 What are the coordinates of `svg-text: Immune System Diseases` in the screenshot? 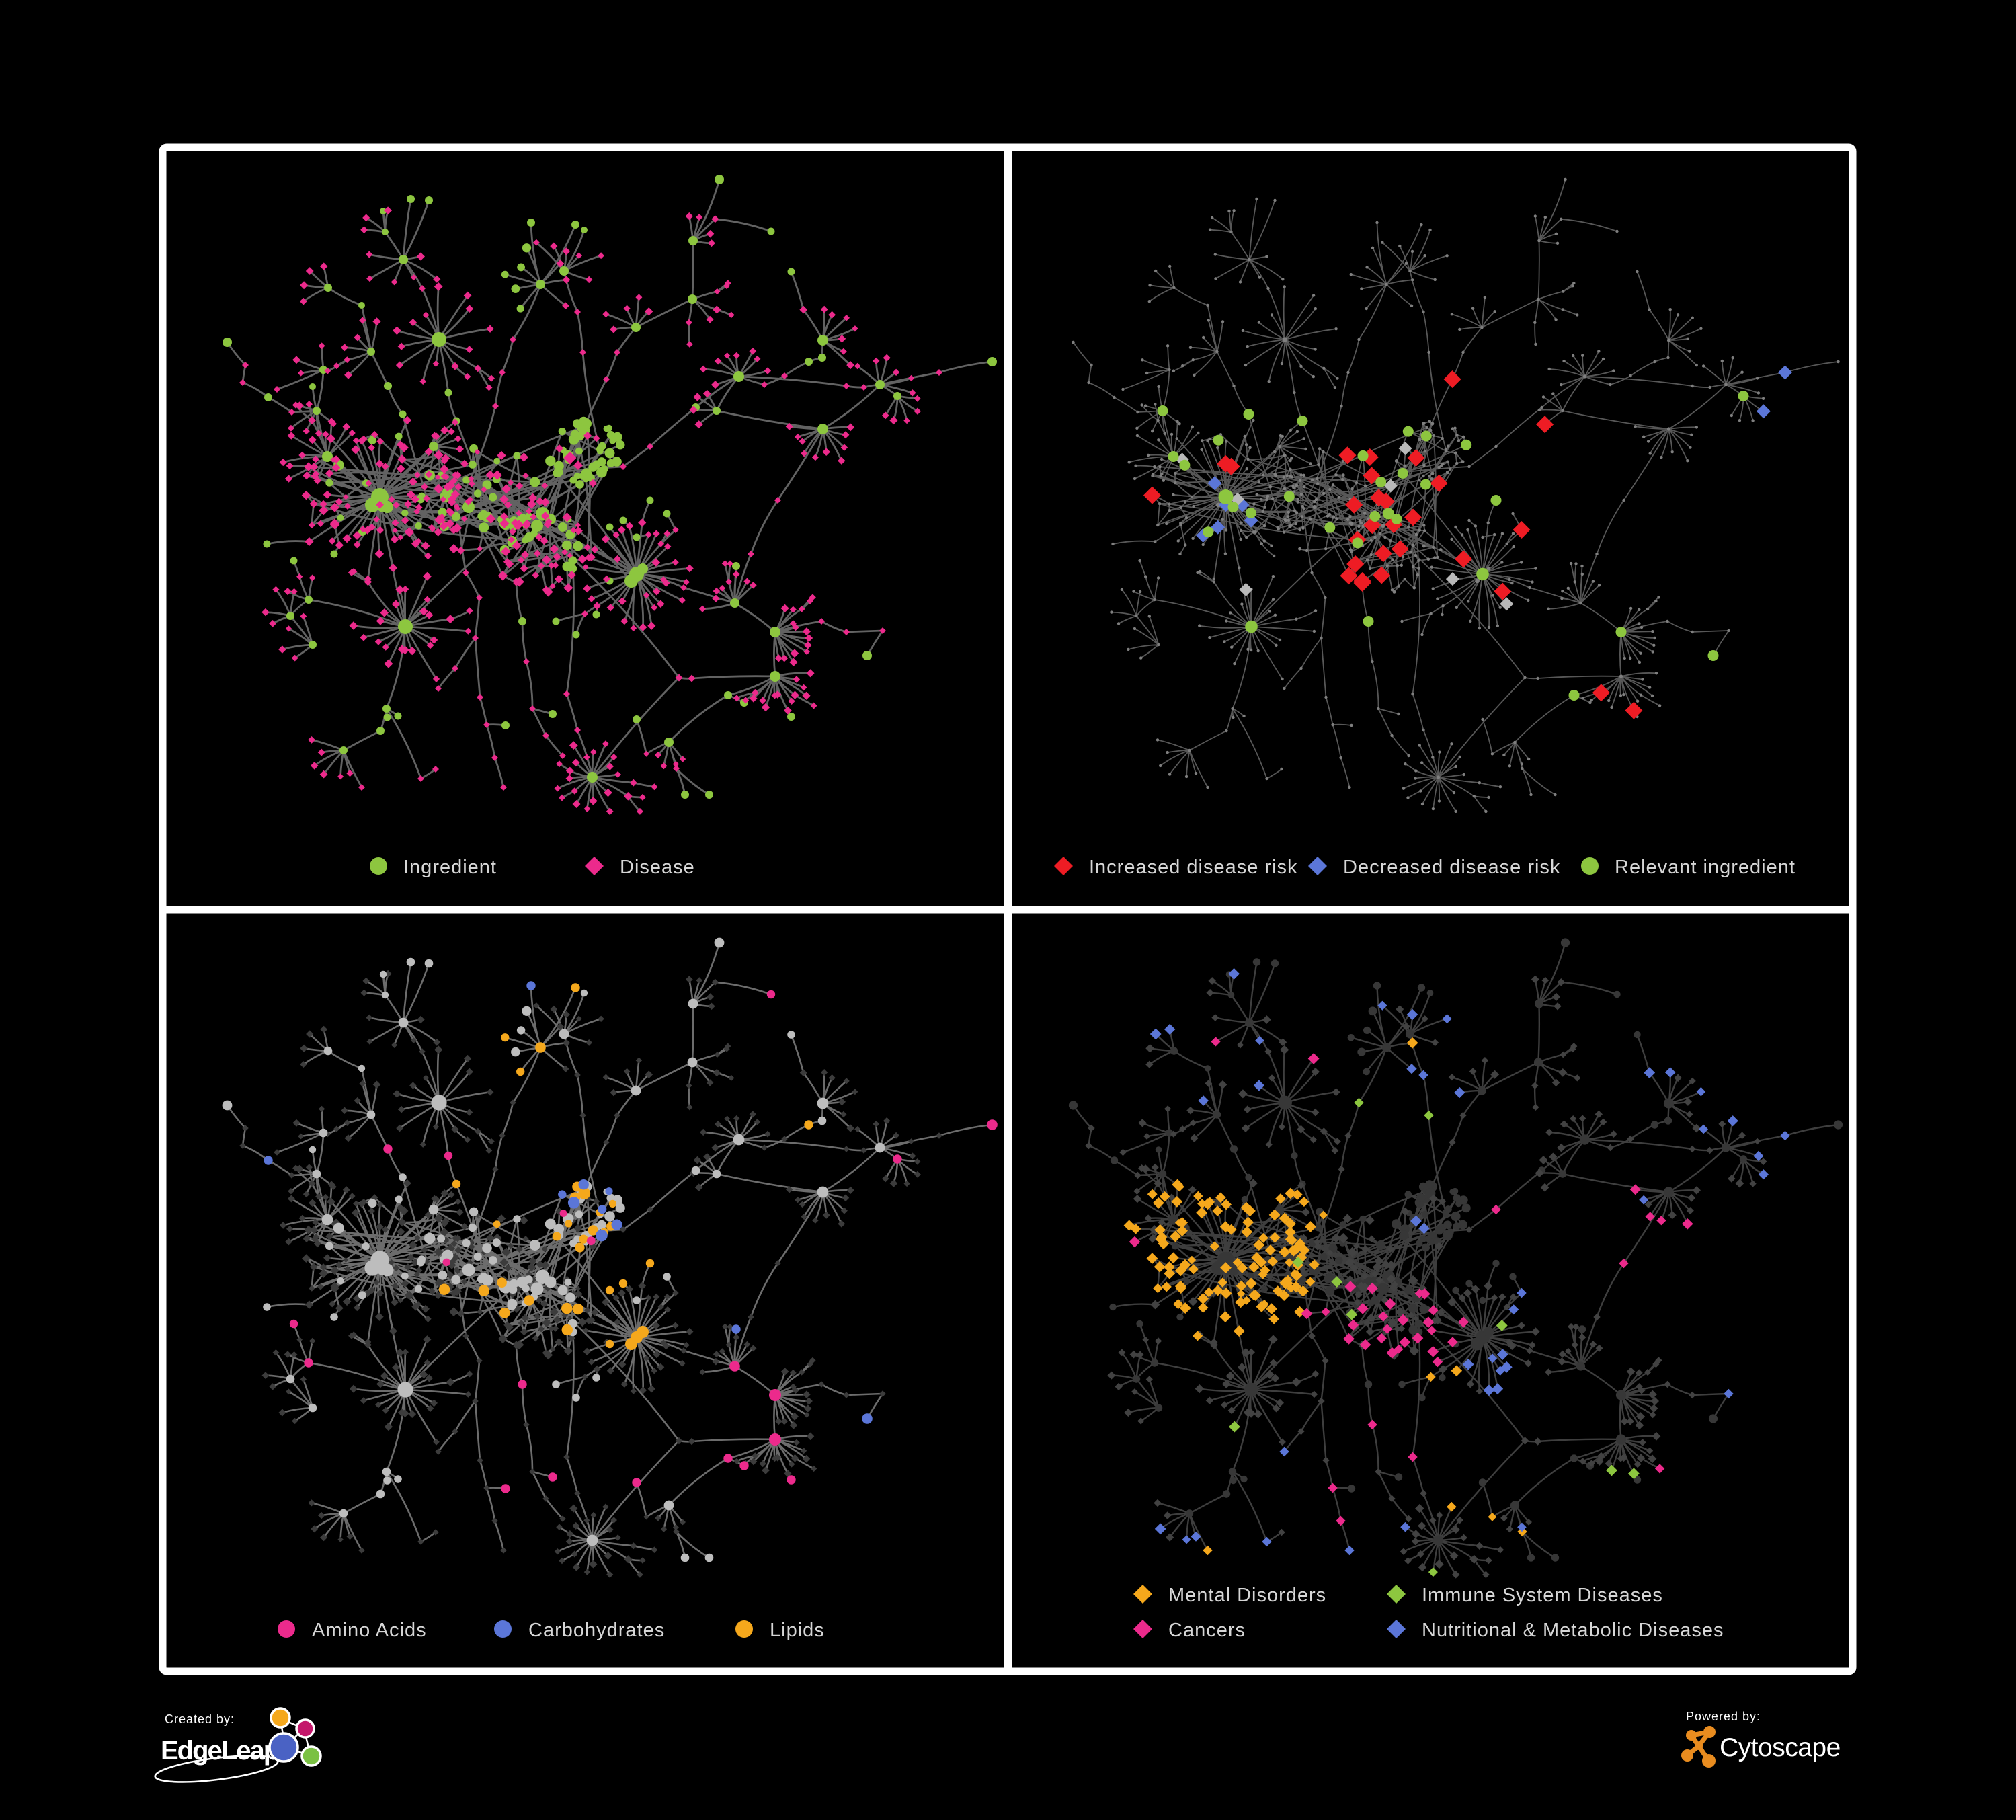 It's located at (1542, 1595).